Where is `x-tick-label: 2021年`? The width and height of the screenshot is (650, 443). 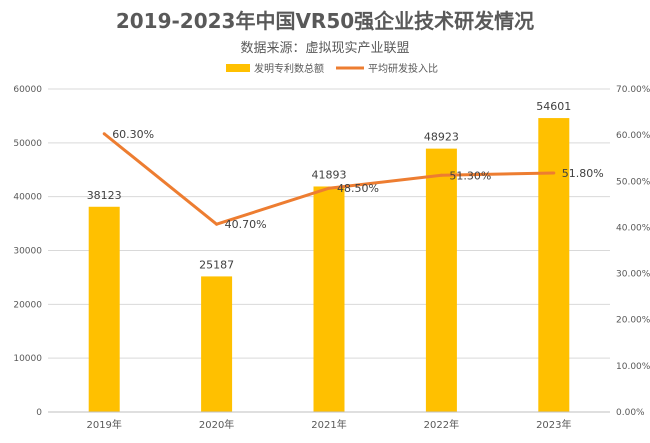
x-tick-label: 2021年 is located at coordinates (328, 424).